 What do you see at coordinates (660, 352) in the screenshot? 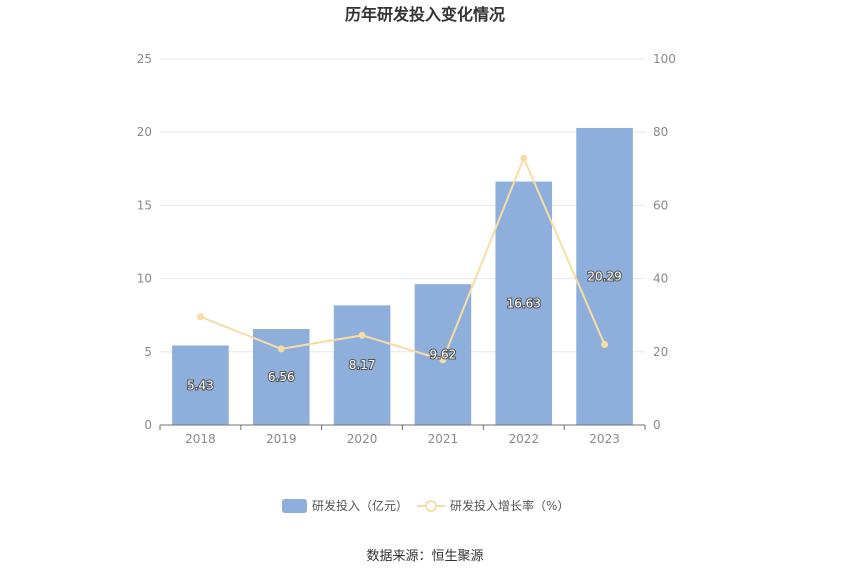
I see `y-right-tick-label: 20` at bounding box center [660, 352].